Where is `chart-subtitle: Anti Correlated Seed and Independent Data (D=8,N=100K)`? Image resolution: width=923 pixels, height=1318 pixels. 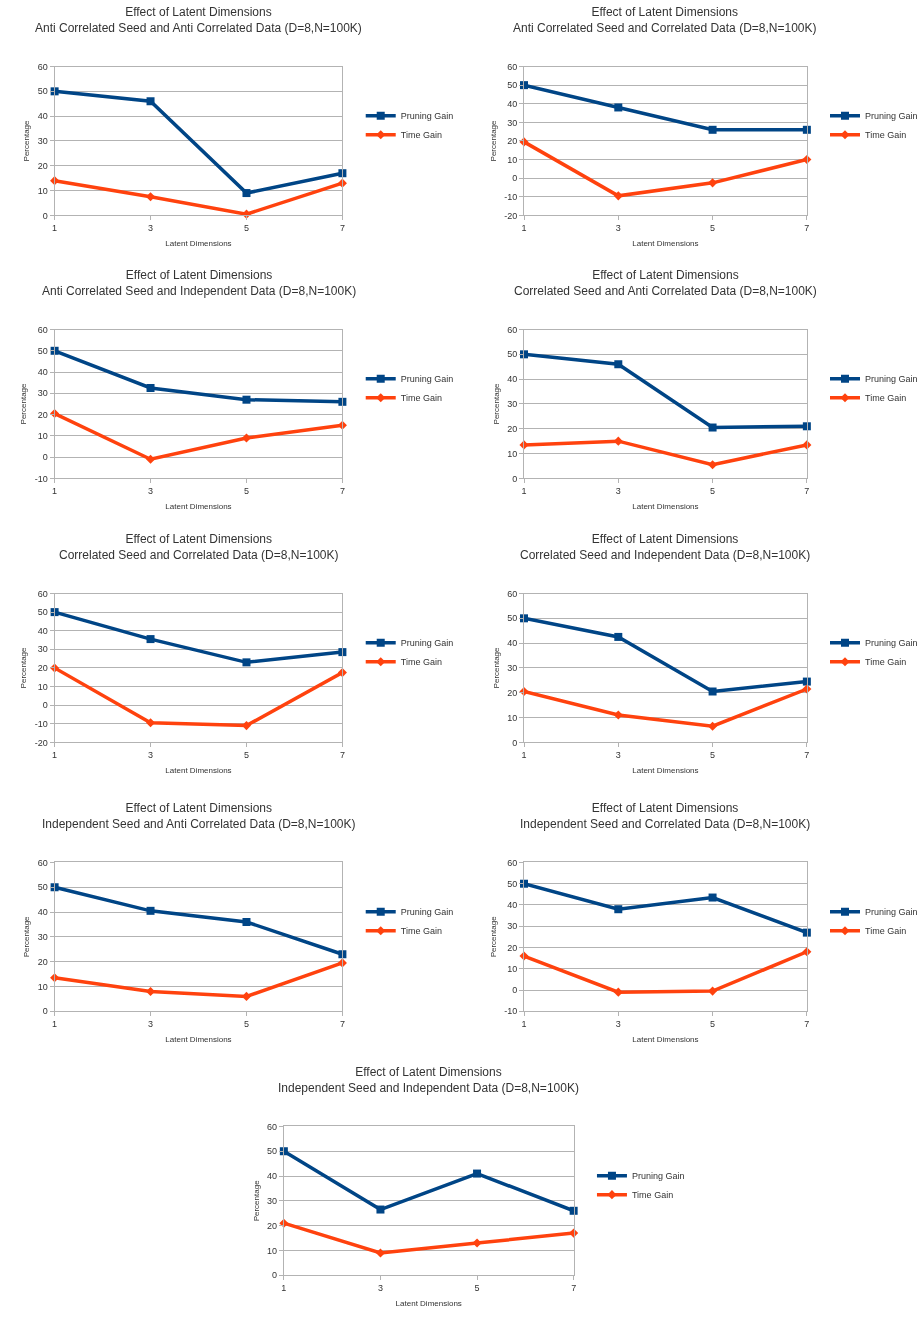 chart-subtitle: Anti Correlated Seed and Independent Data (D=8,N=100K) is located at coordinates (199, 290).